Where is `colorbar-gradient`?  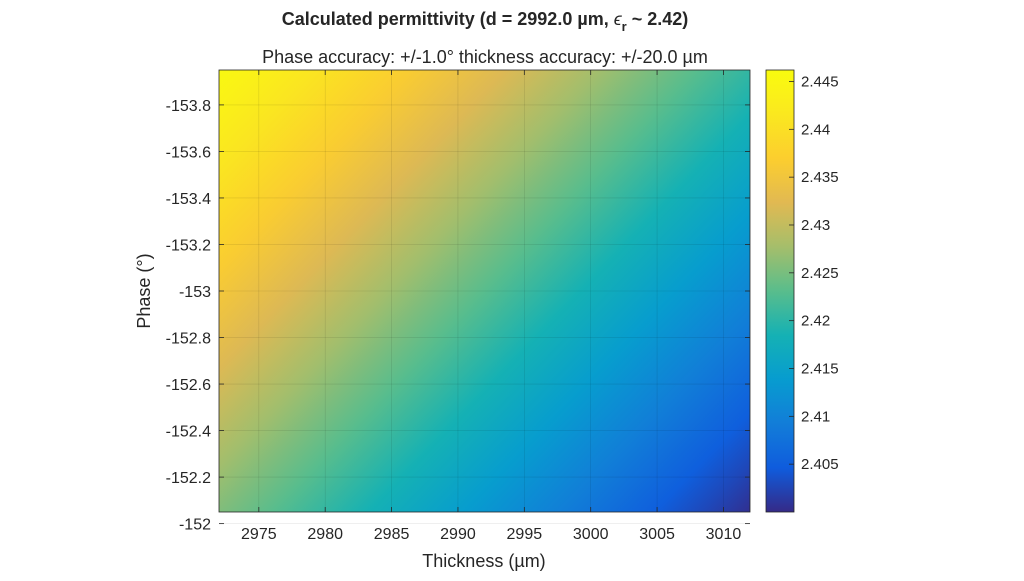
colorbar-gradient is located at coordinates (780, 291).